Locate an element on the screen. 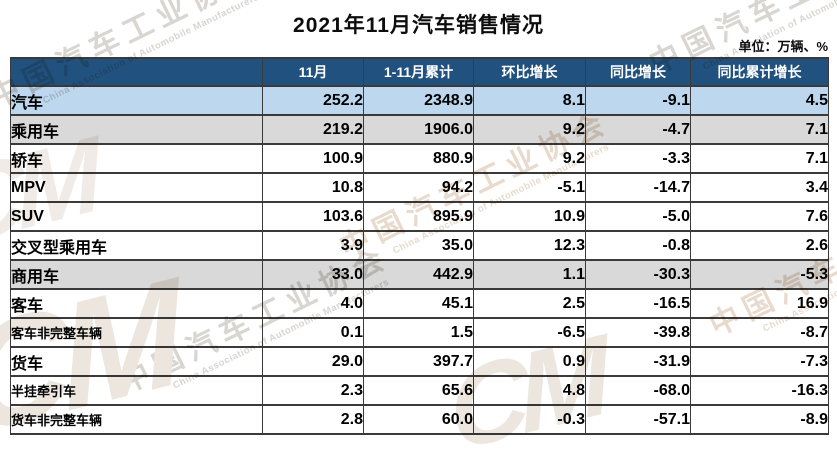 This screenshot has height=457, width=837. table-row: 客车非完整车辆 0.1 1.5 -6.5 -39.8 -8.7 is located at coordinates (419, 332).